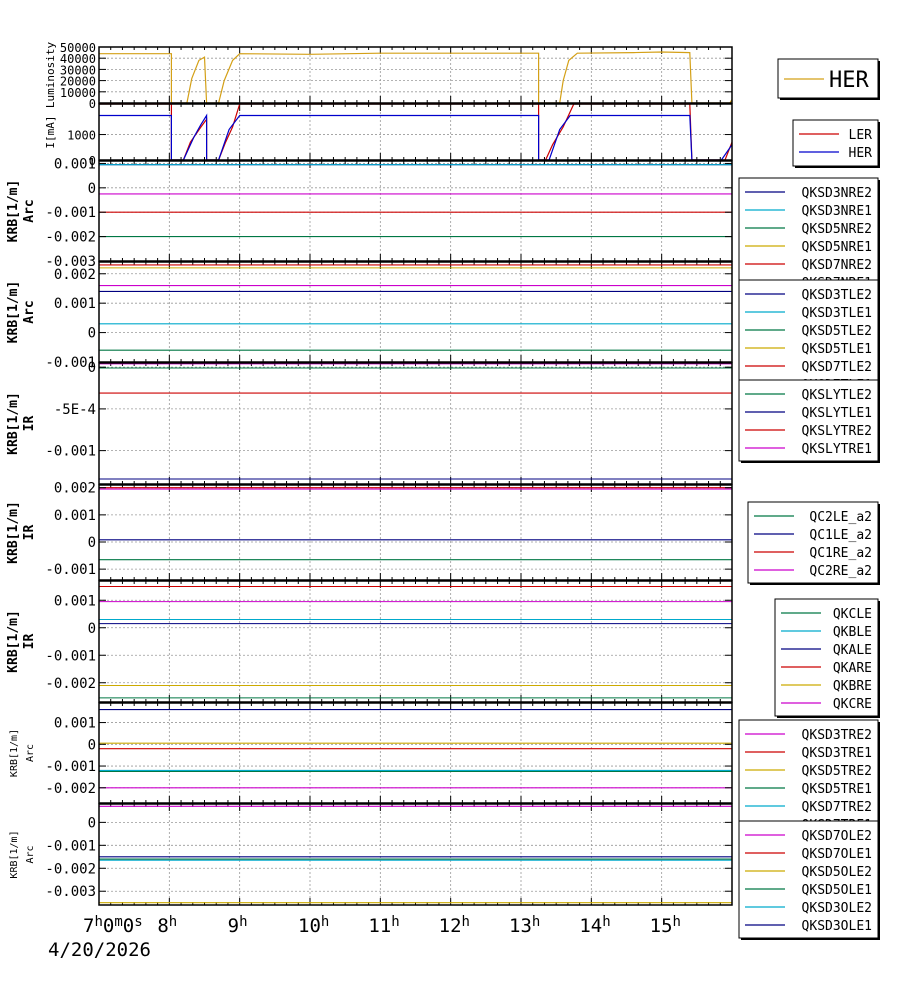  I want to click on y-tick-label: 10000, so click(78, 93).